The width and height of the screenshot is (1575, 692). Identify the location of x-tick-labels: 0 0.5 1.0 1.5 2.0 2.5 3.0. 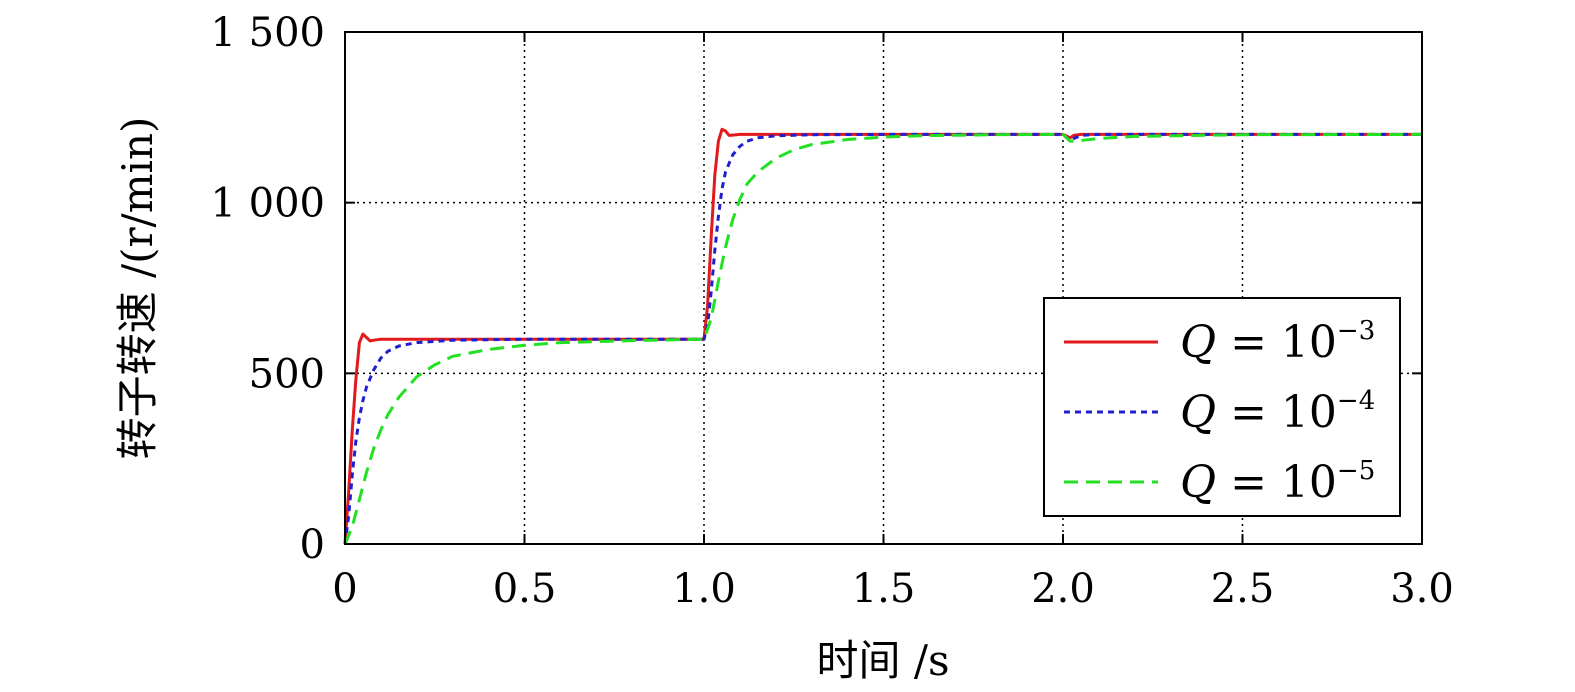
(893, 589).